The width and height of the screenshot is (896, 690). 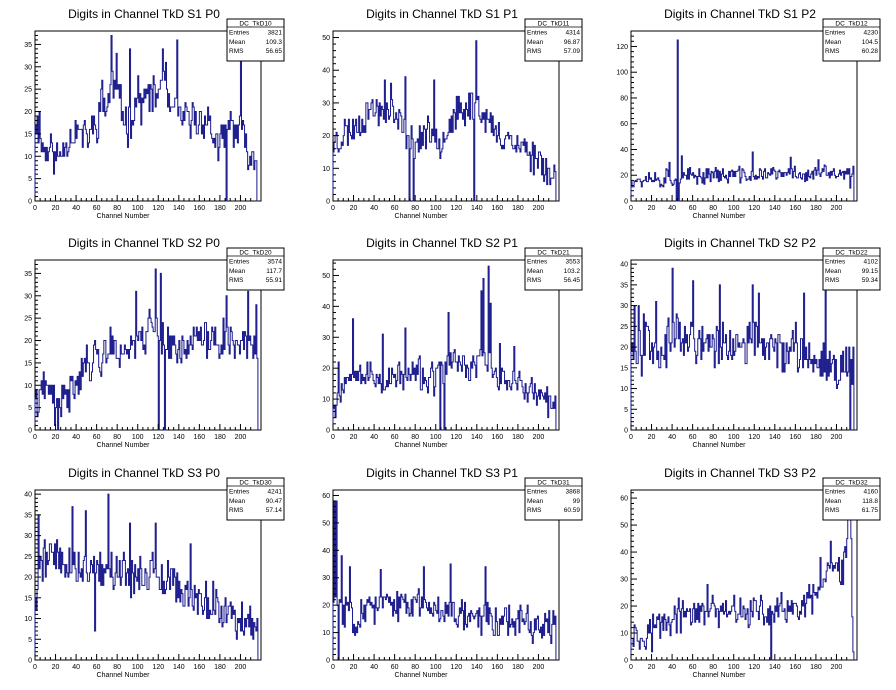 What do you see at coordinates (274, 42) in the screenshot?
I see `stats-value: 109.3` at bounding box center [274, 42].